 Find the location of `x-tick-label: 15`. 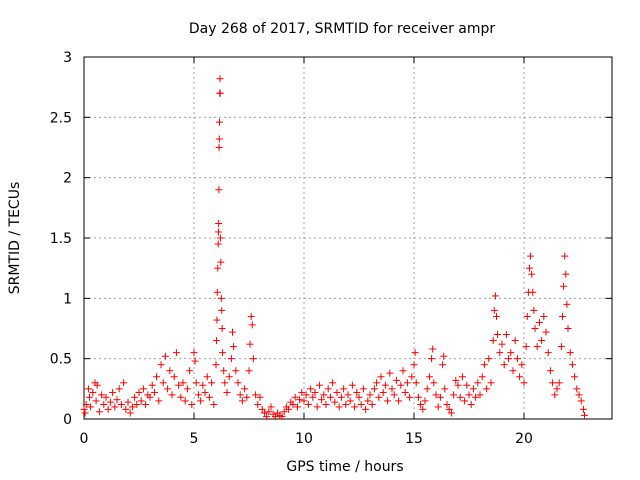

x-tick-label: 15 is located at coordinates (414, 439).